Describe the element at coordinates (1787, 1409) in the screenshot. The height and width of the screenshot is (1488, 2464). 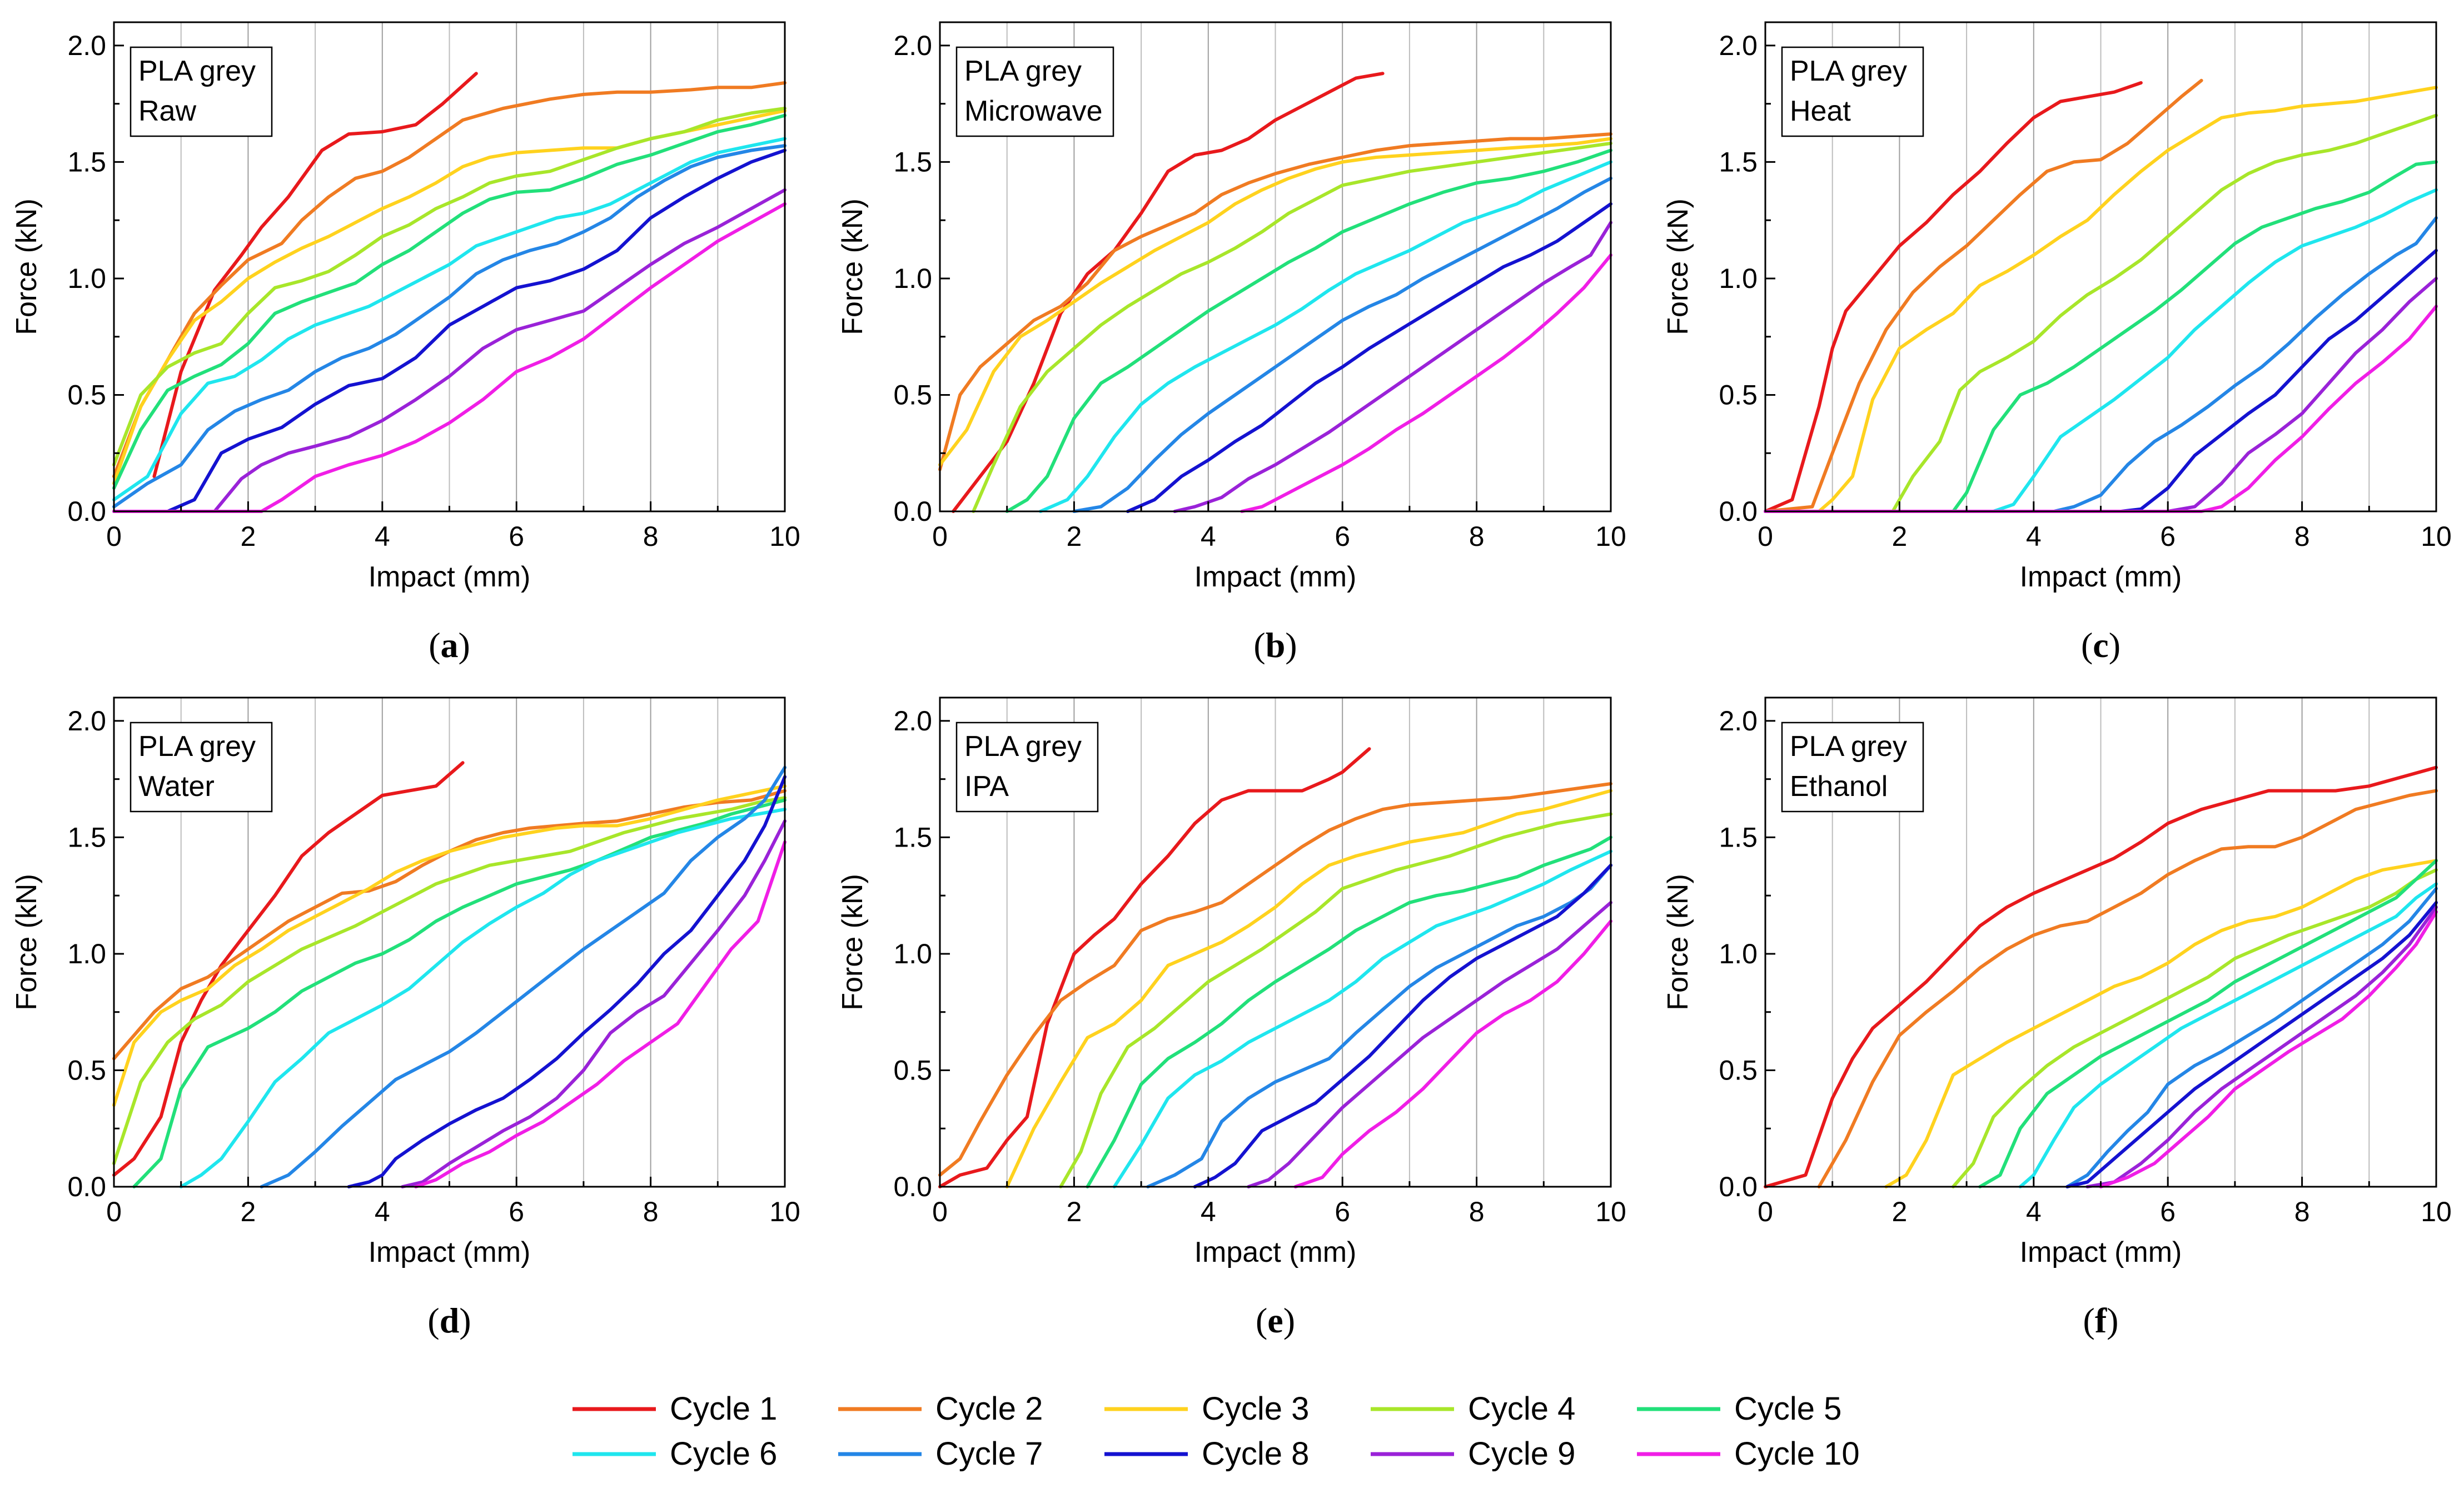
I see `legend-label: Cycle 5` at that location.